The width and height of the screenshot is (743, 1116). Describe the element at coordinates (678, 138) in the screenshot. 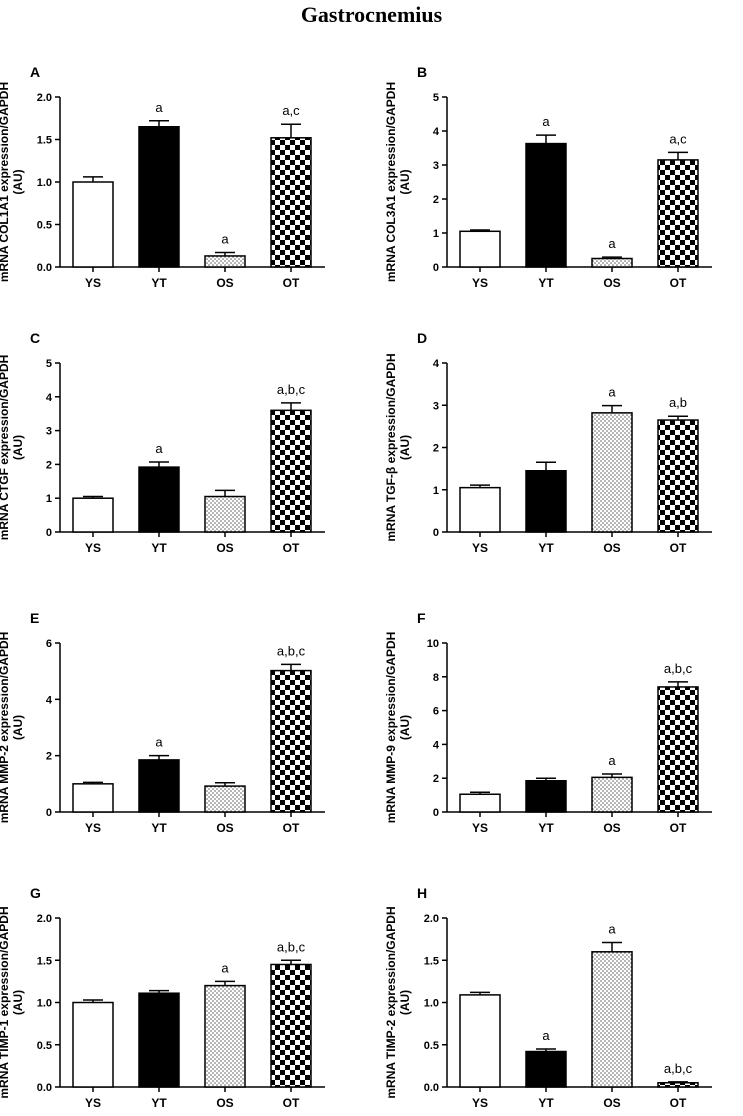

I see `significance-label: a,c` at that location.